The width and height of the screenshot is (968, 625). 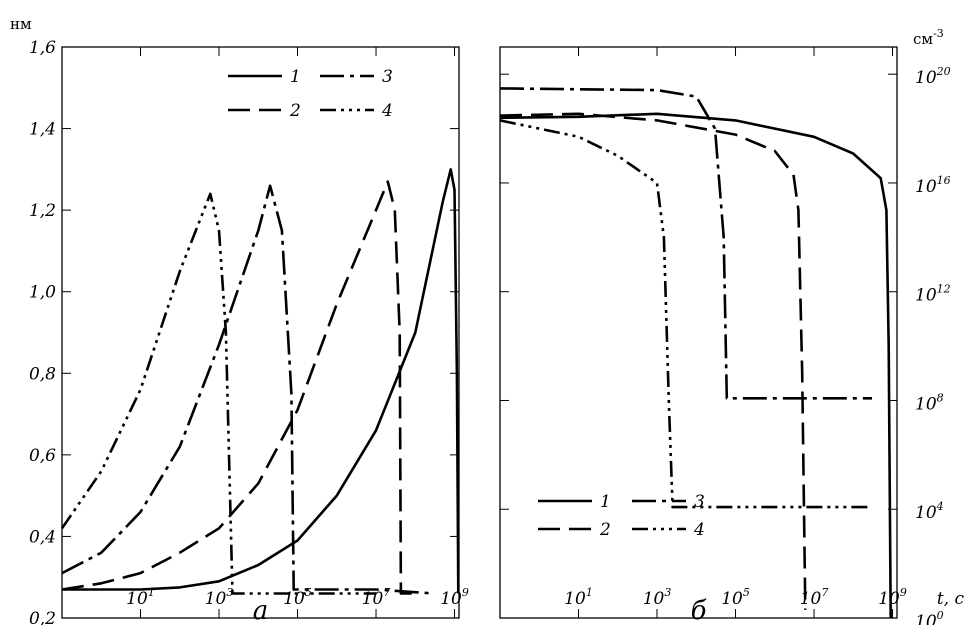 I want to click on y-tick-label: 1,0, so click(x=42, y=293).